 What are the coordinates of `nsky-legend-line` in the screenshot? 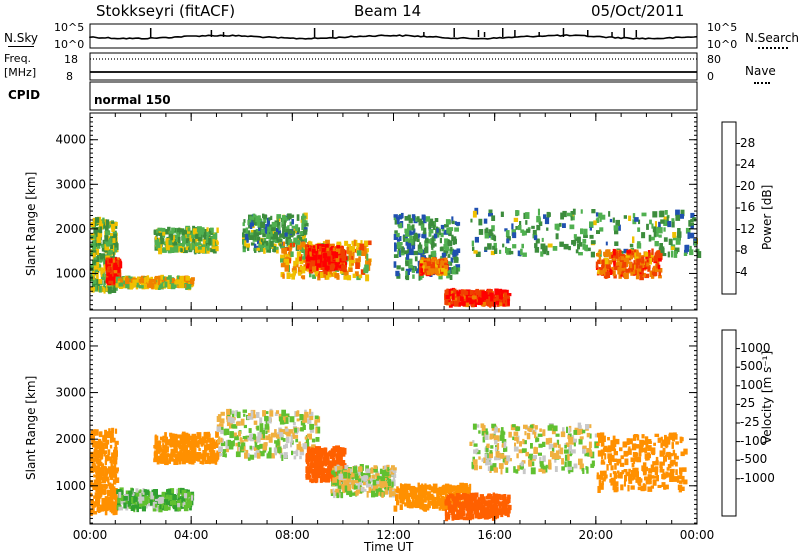 It's located at (21, 46).